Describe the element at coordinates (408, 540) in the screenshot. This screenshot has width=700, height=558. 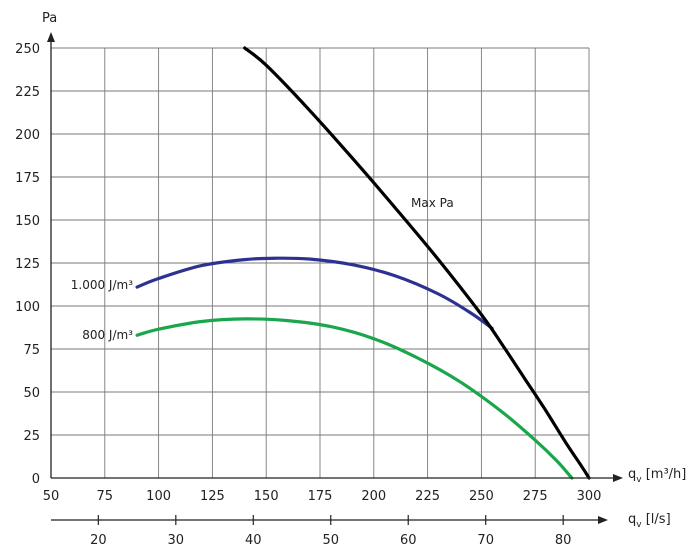
I see `x2-tick-label: 60` at that location.